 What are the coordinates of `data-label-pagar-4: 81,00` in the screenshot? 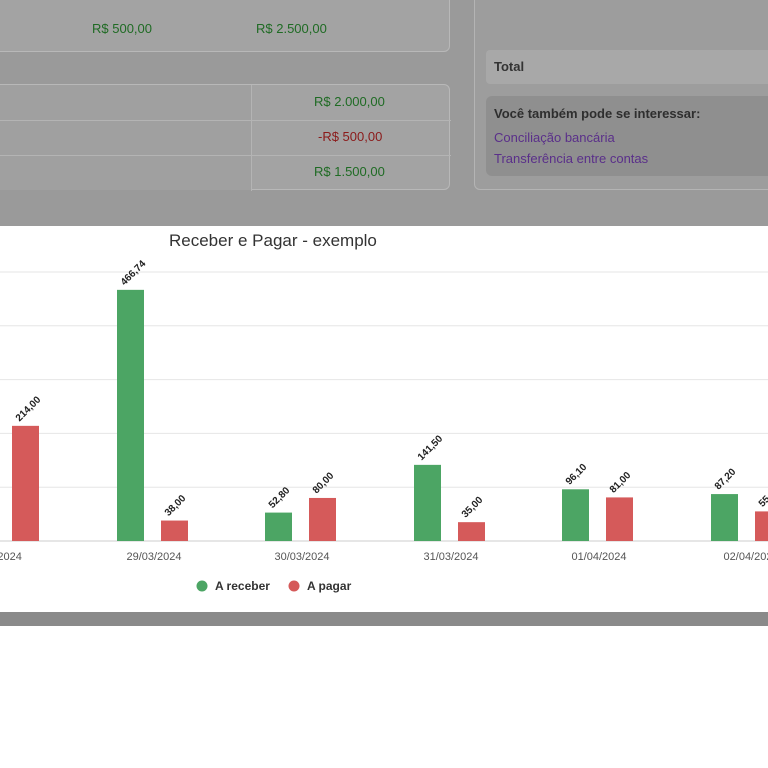 It's located at (621, 483).